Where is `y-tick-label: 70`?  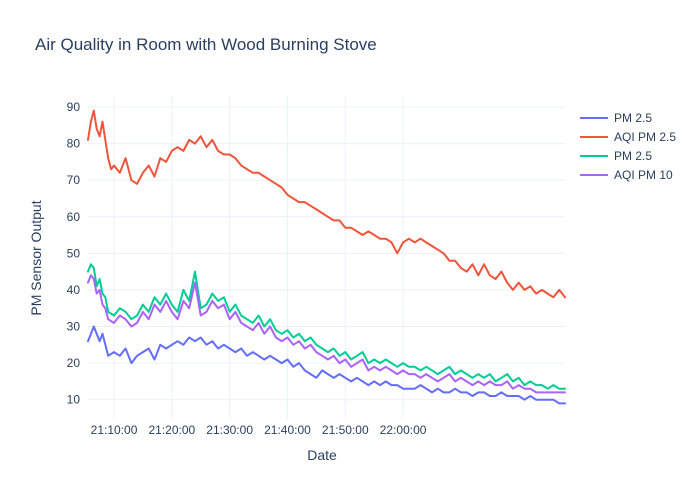
y-tick-label: 70 is located at coordinates (74, 180).